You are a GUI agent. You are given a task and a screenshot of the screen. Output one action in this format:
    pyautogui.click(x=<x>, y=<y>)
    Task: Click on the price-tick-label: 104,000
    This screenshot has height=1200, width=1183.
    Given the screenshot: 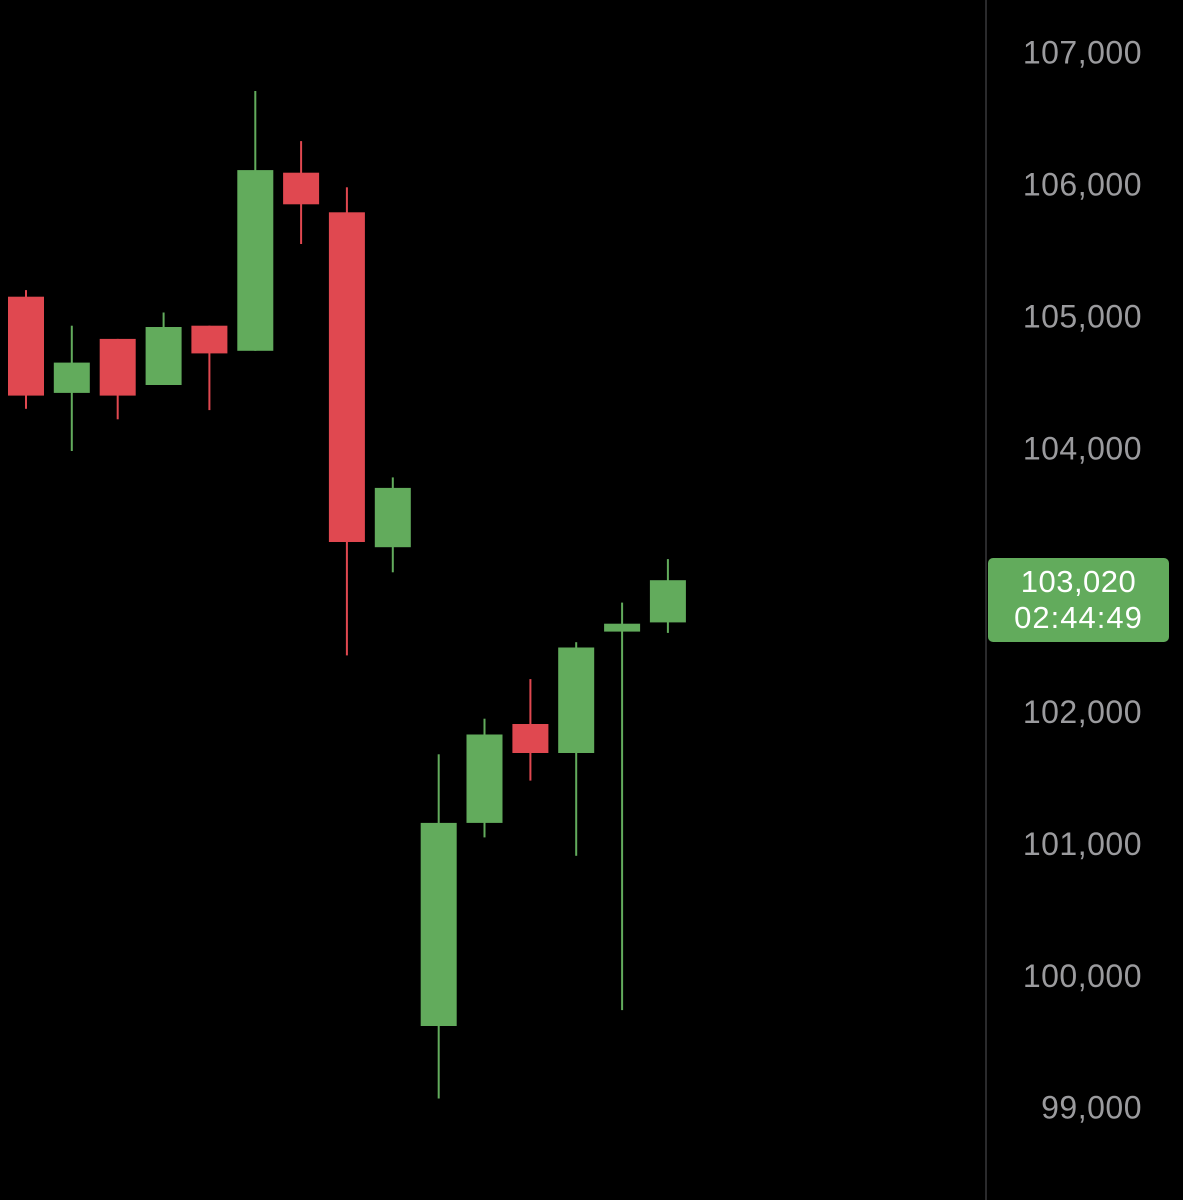 What is the action you would take?
    pyautogui.click(x=1082, y=448)
    